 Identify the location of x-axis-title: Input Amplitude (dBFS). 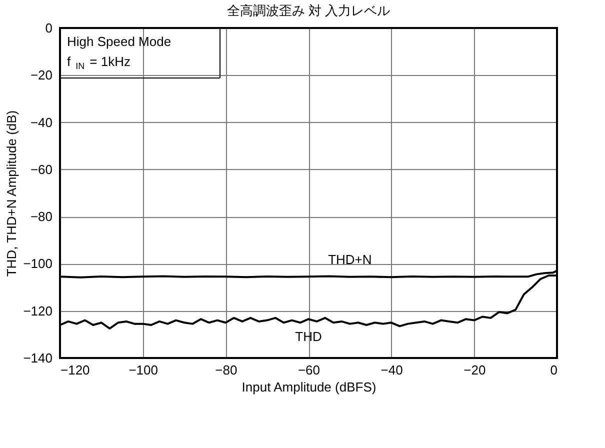
(309, 387).